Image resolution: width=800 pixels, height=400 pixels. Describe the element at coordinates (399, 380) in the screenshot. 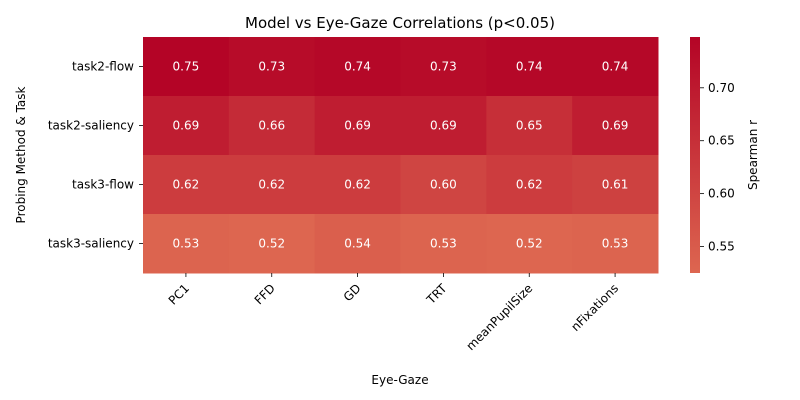

I see `x-axis-label: Eye-Gaze` at that location.